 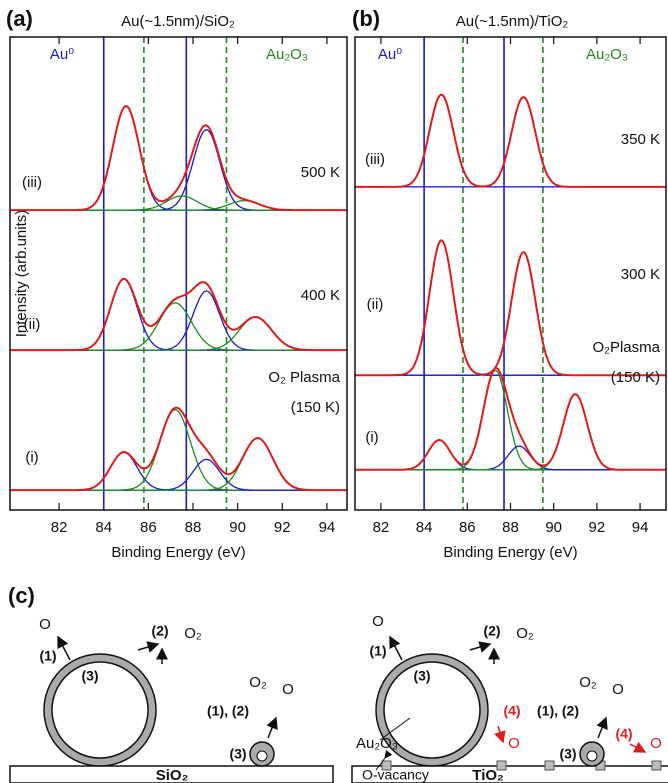 I want to click on chart-title: Au(~1.5nm)/TiO₂, so click(x=512, y=21).